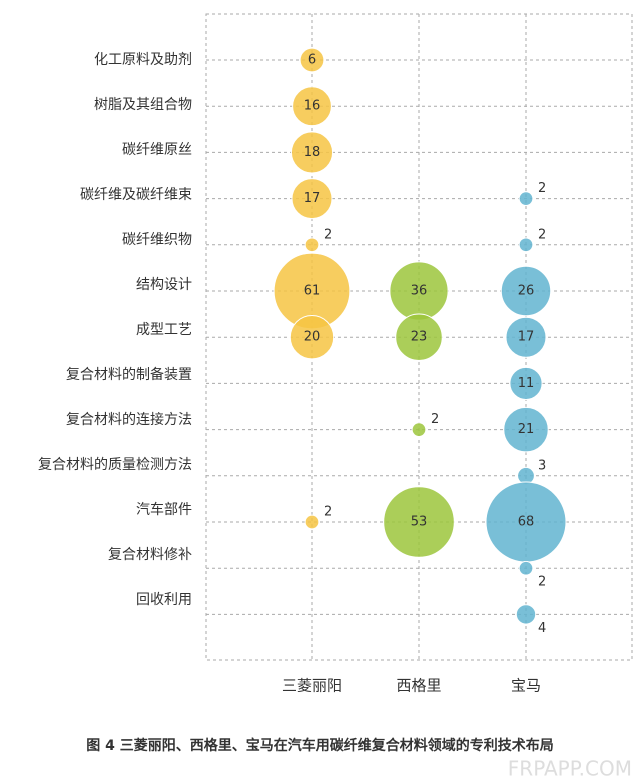 The width and height of the screenshot is (640, 784). Describe the element at coordinates (164, 509) in the screenshot. I see `y-tick-label: 汽车部件` at that location.